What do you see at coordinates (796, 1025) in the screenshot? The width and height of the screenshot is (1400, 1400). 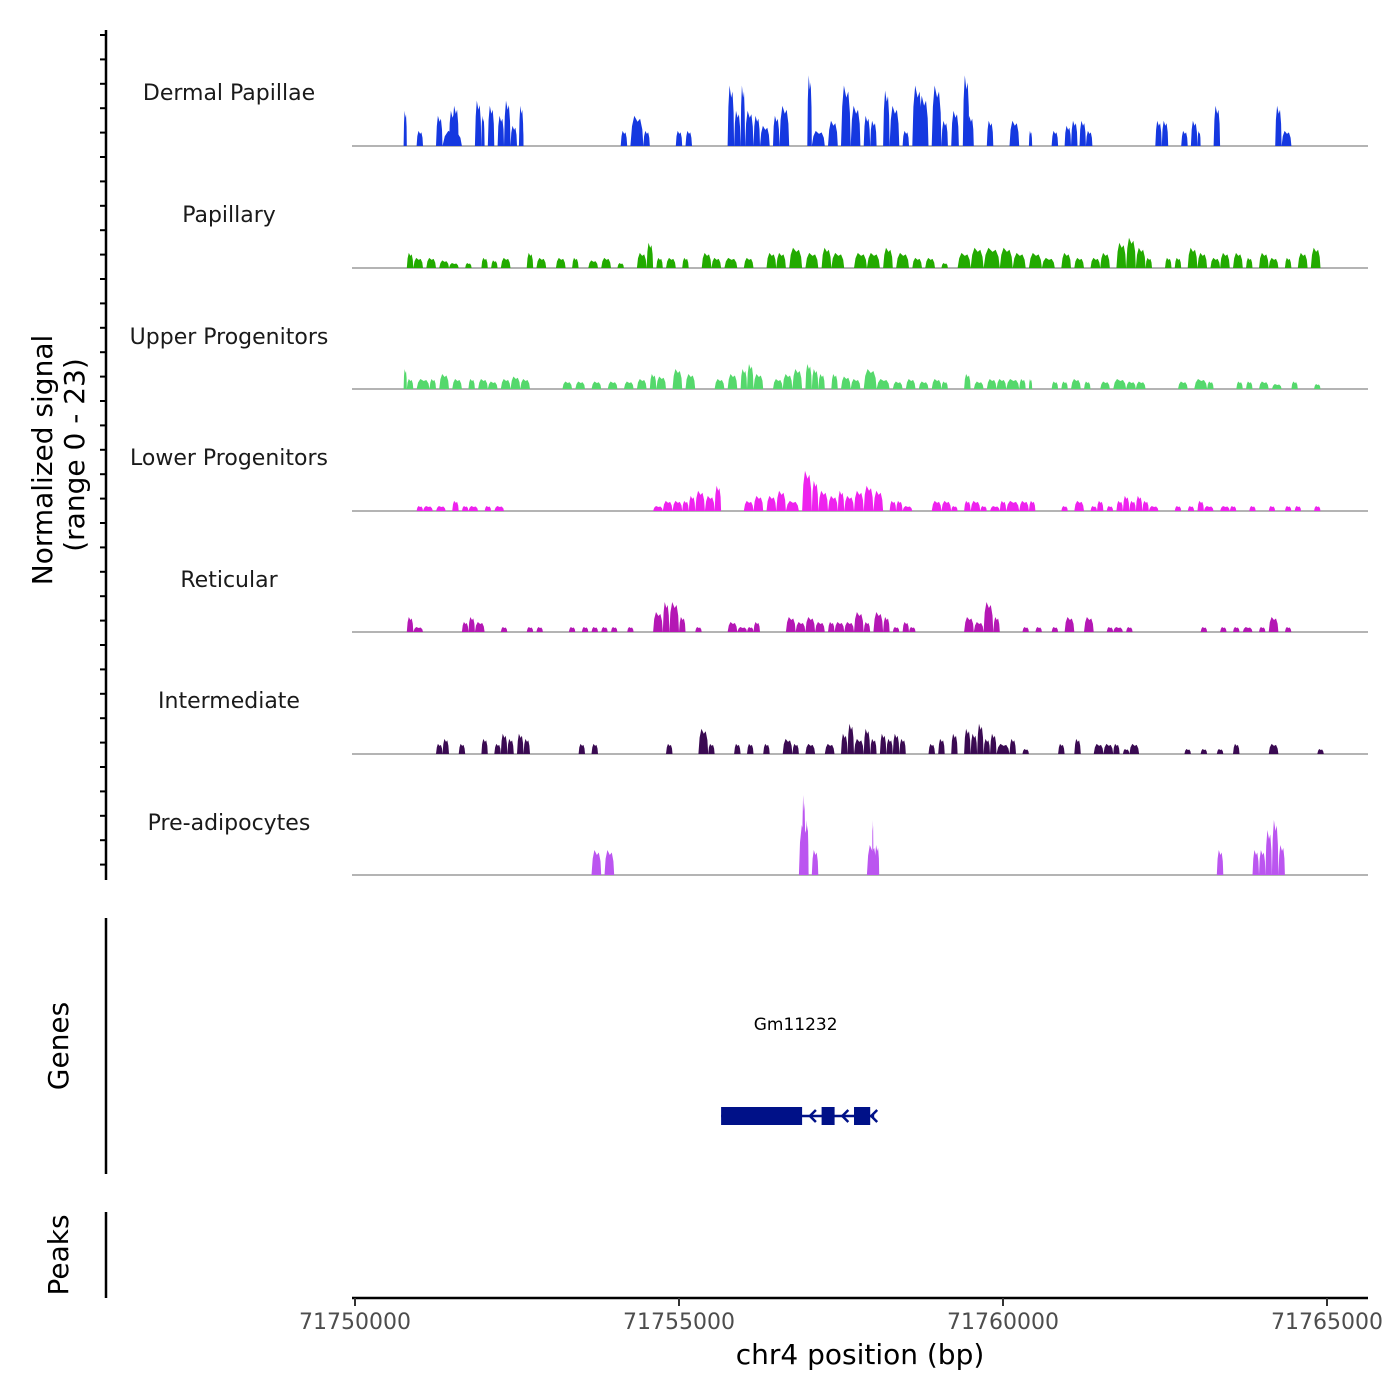 I see `gene-label-gm11232: Gm11232` at bounding box center [796, 1025].